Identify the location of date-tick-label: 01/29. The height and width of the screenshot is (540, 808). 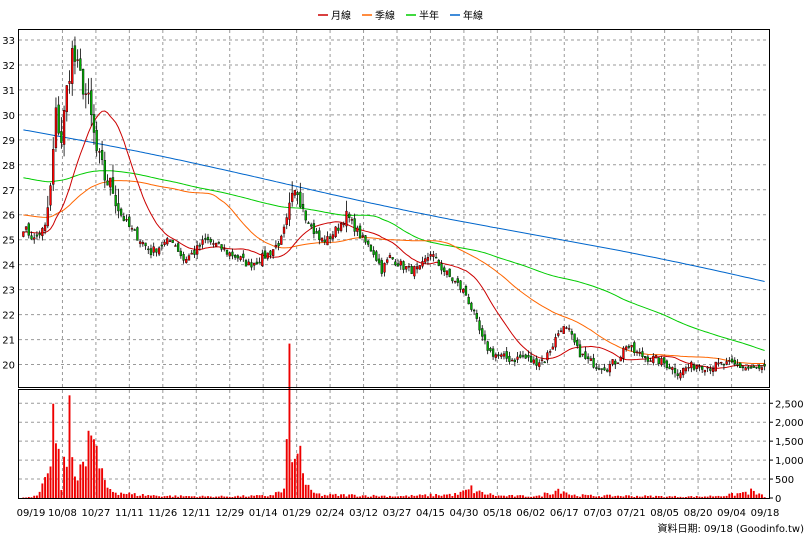
(296, 513).